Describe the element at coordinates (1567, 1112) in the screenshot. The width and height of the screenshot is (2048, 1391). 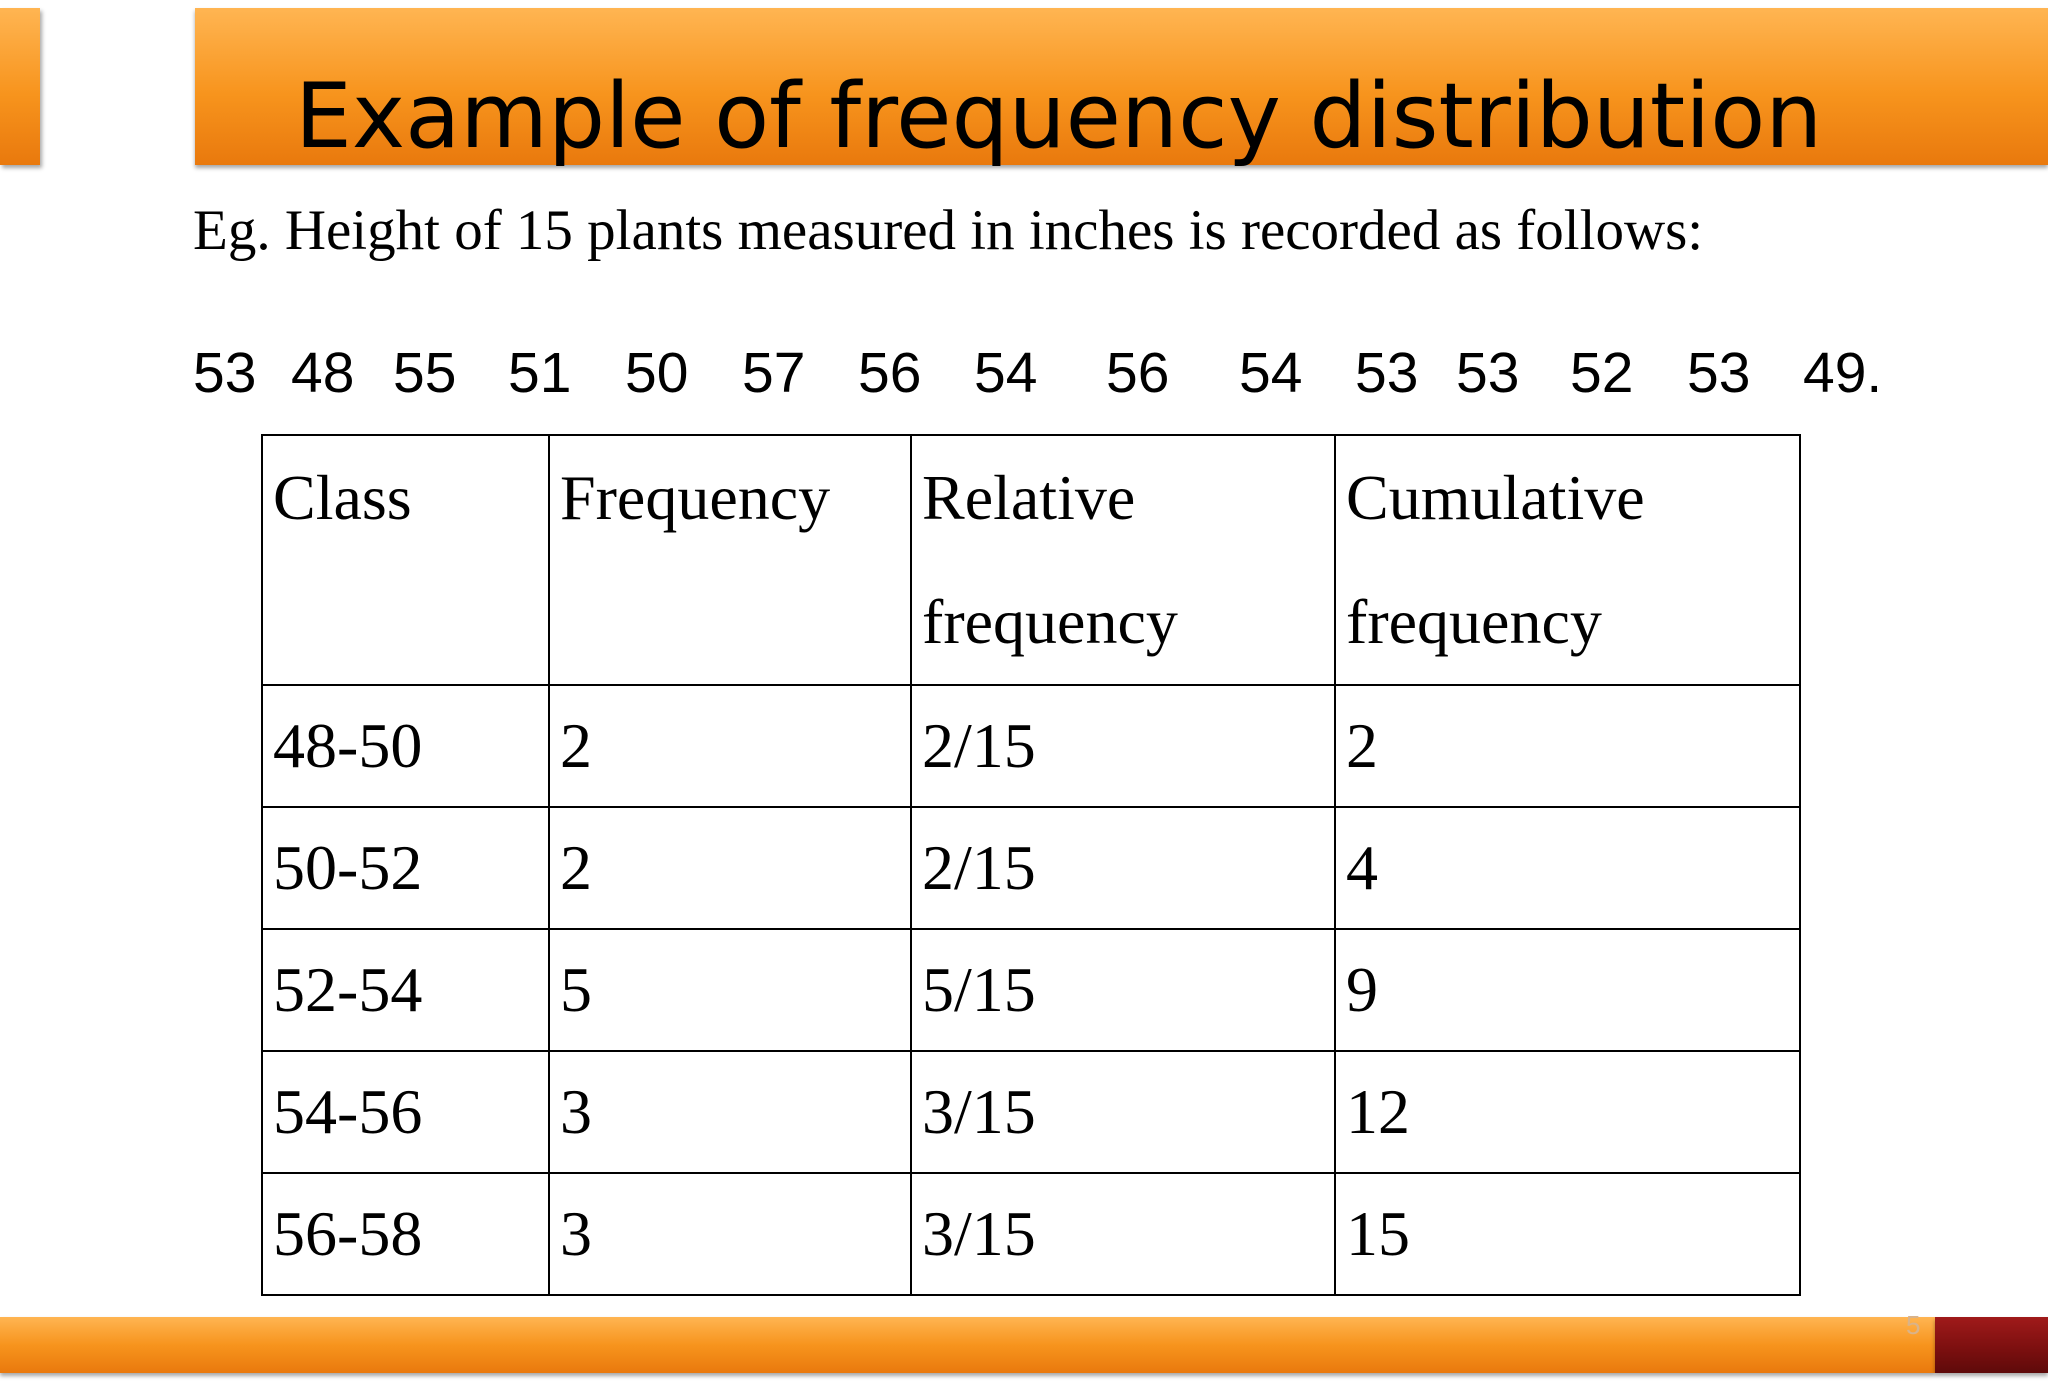
I see `cell-cumulative-frequency: 12` at that location.